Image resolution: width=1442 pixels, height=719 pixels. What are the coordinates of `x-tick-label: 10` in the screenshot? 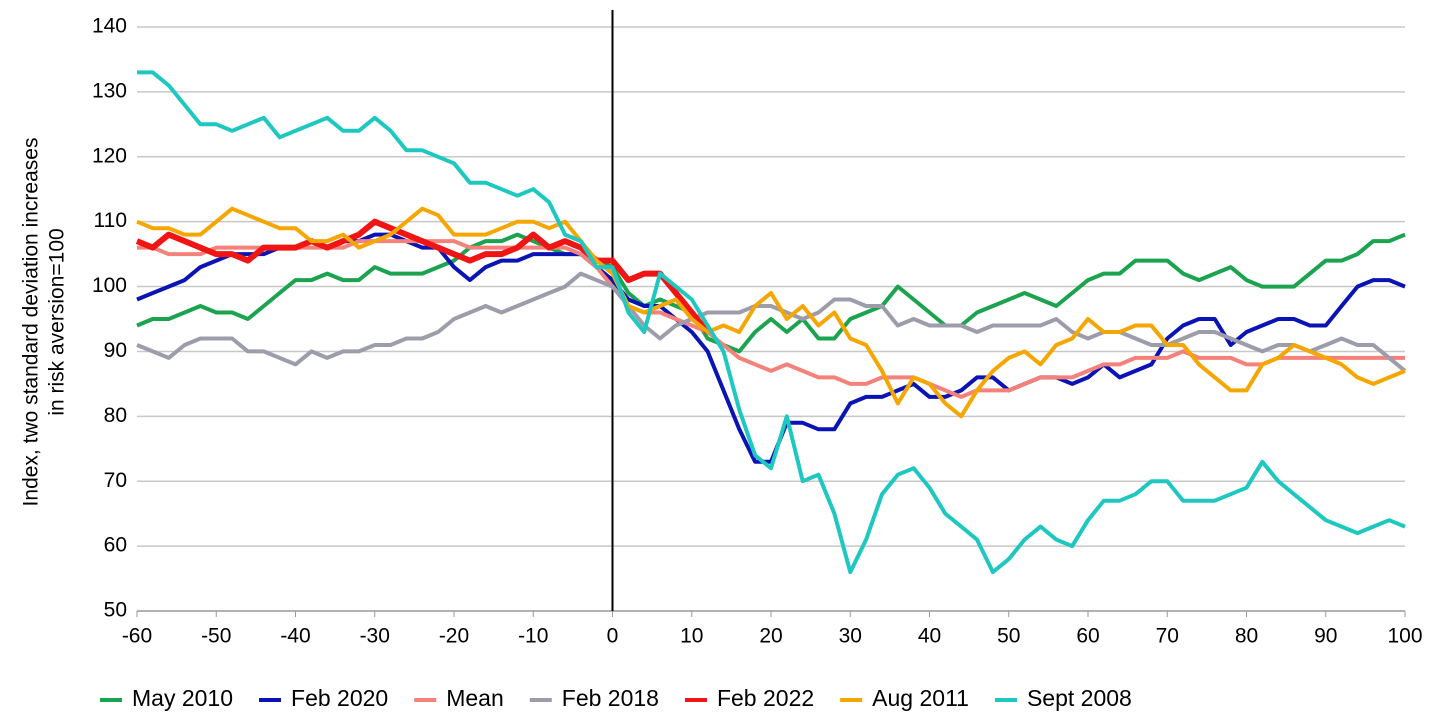 It's located at (691, 636).